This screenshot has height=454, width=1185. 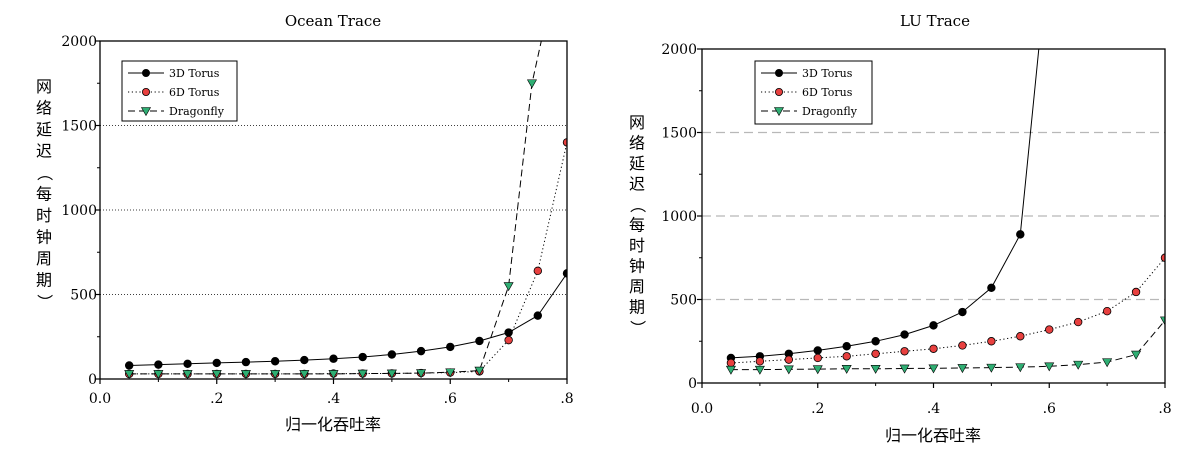 I want to click on y-tick-label: 0, so click(x=692, y=384).